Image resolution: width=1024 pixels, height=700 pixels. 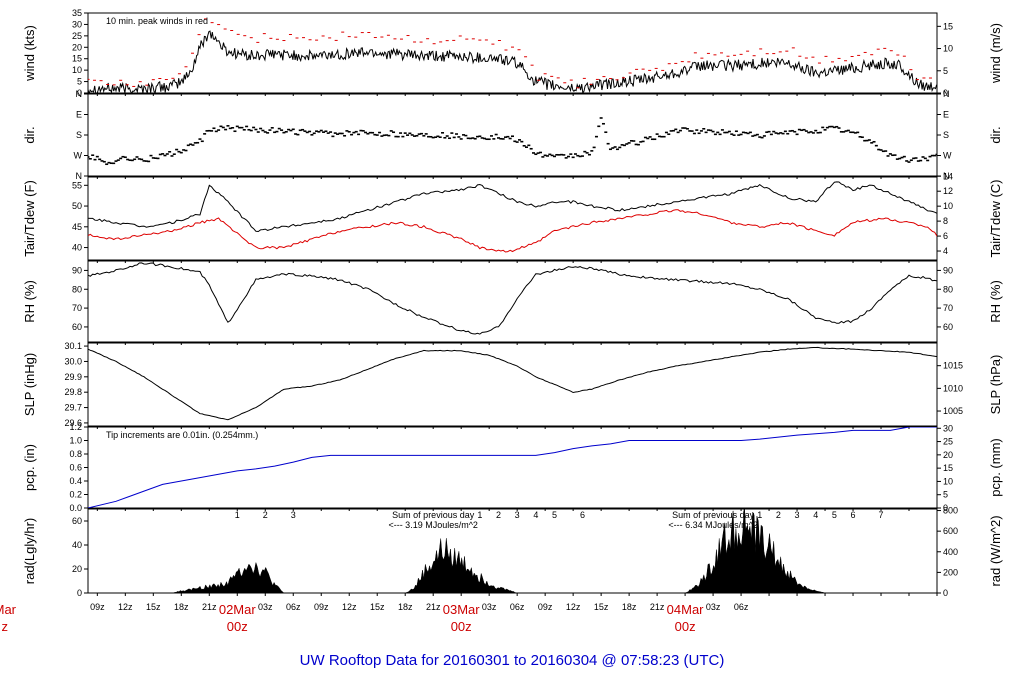 What do you see at coordinates (950, 531) in the screenshot?
I see `radiation-right-tick-label: 600` at bounding box center [950, 531].